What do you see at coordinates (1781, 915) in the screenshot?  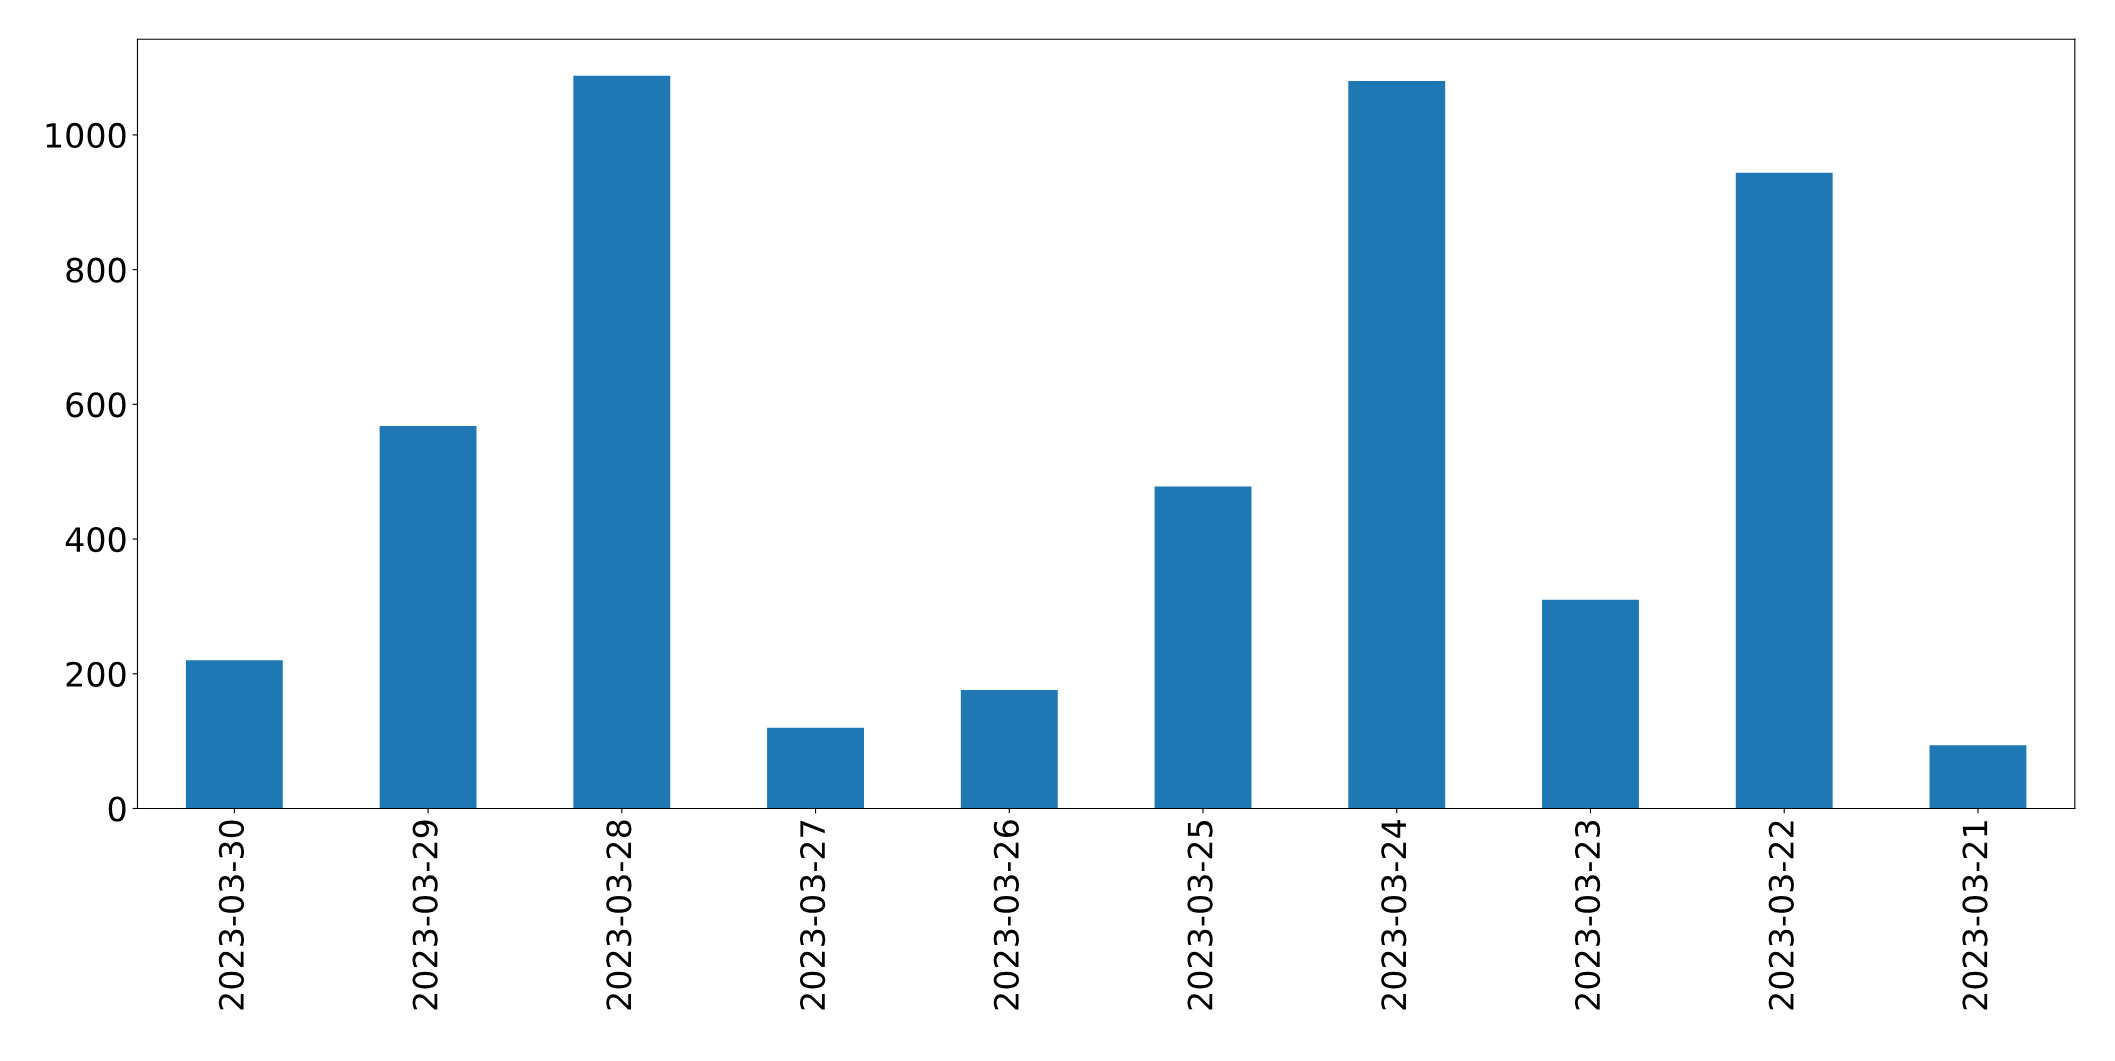 I see `x-tick-label: 2023-03-22` at bounding box center [1781, 915].